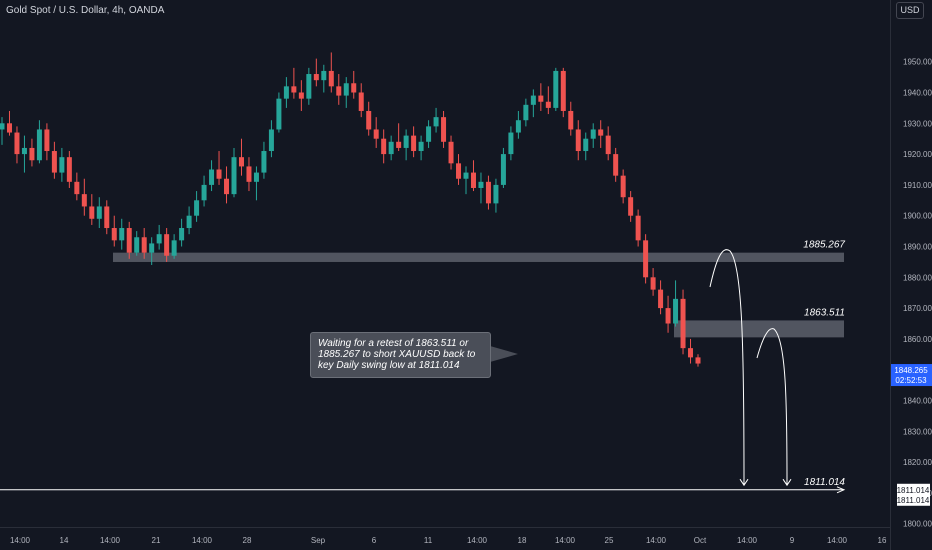 Image resolution: width=932 pixels, height=550 pixels. What do you see at coordinates (64, 540) in the screenshot?
I see `time-tick-label: 14` at bounding box center [64, 540].